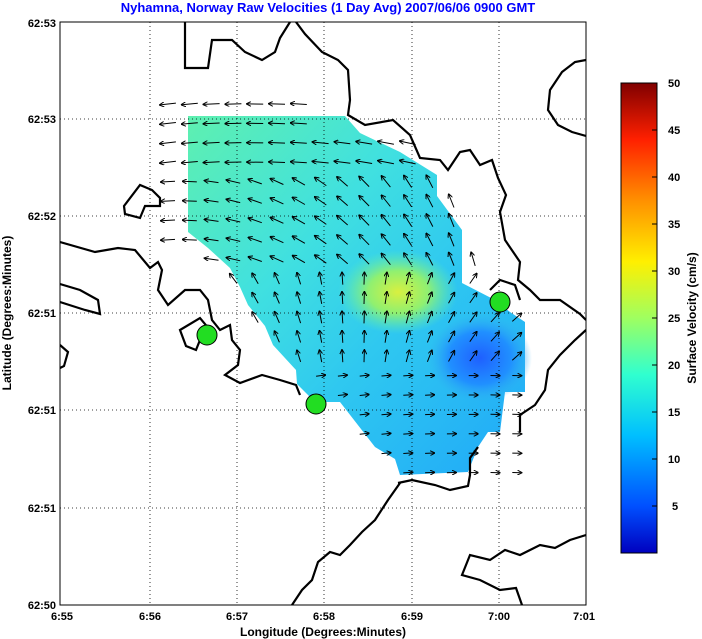  What do you see at coordinates (324, 617) in the screenshot?
I see `x-tick-label: 6:58` at bounding box center [324, 617].